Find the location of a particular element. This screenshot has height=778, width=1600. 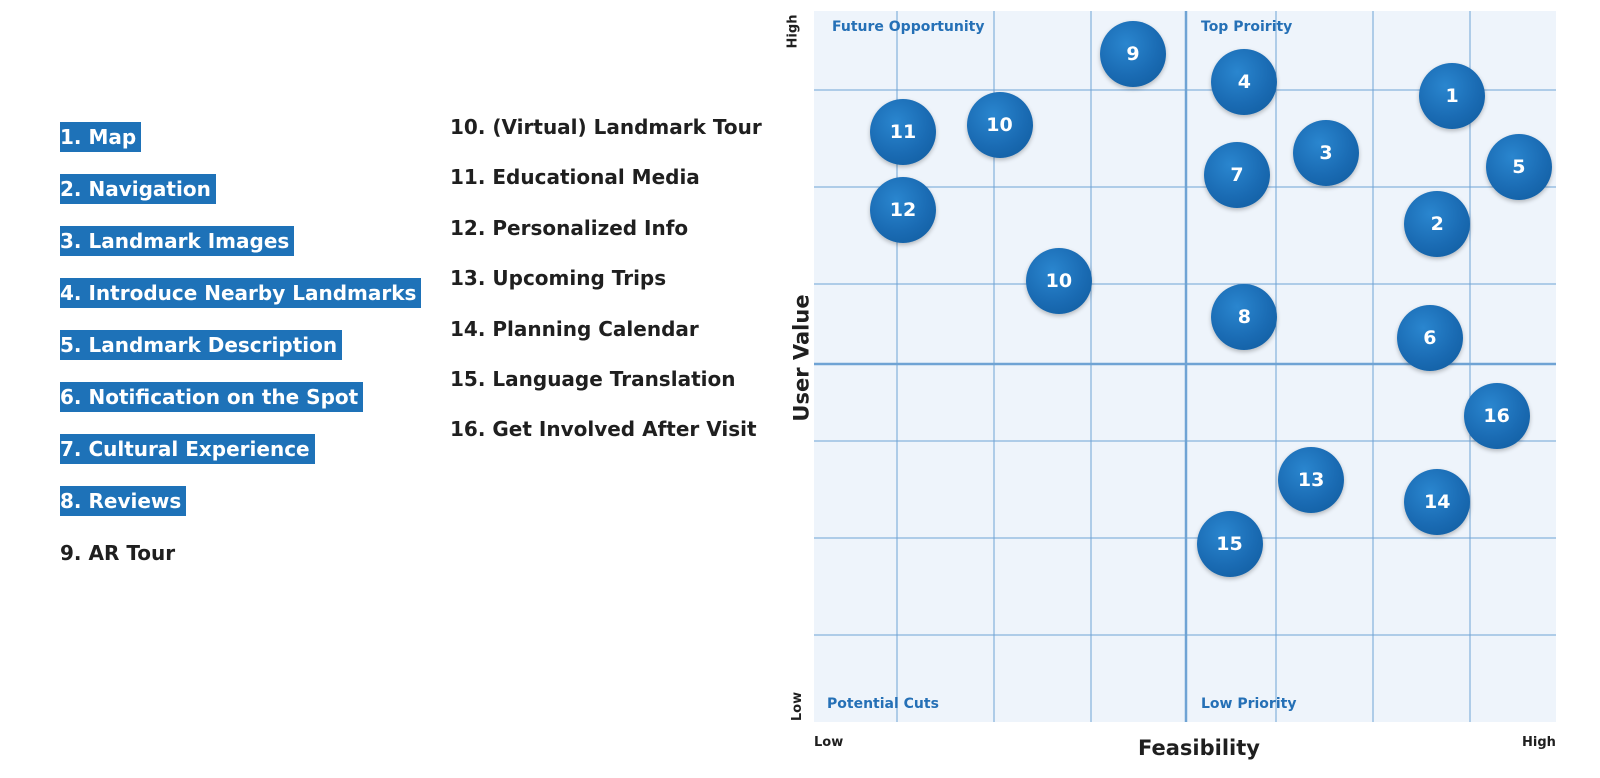

feature-item: 16. Get Involved After Visit is located at coordinates (606, 439).